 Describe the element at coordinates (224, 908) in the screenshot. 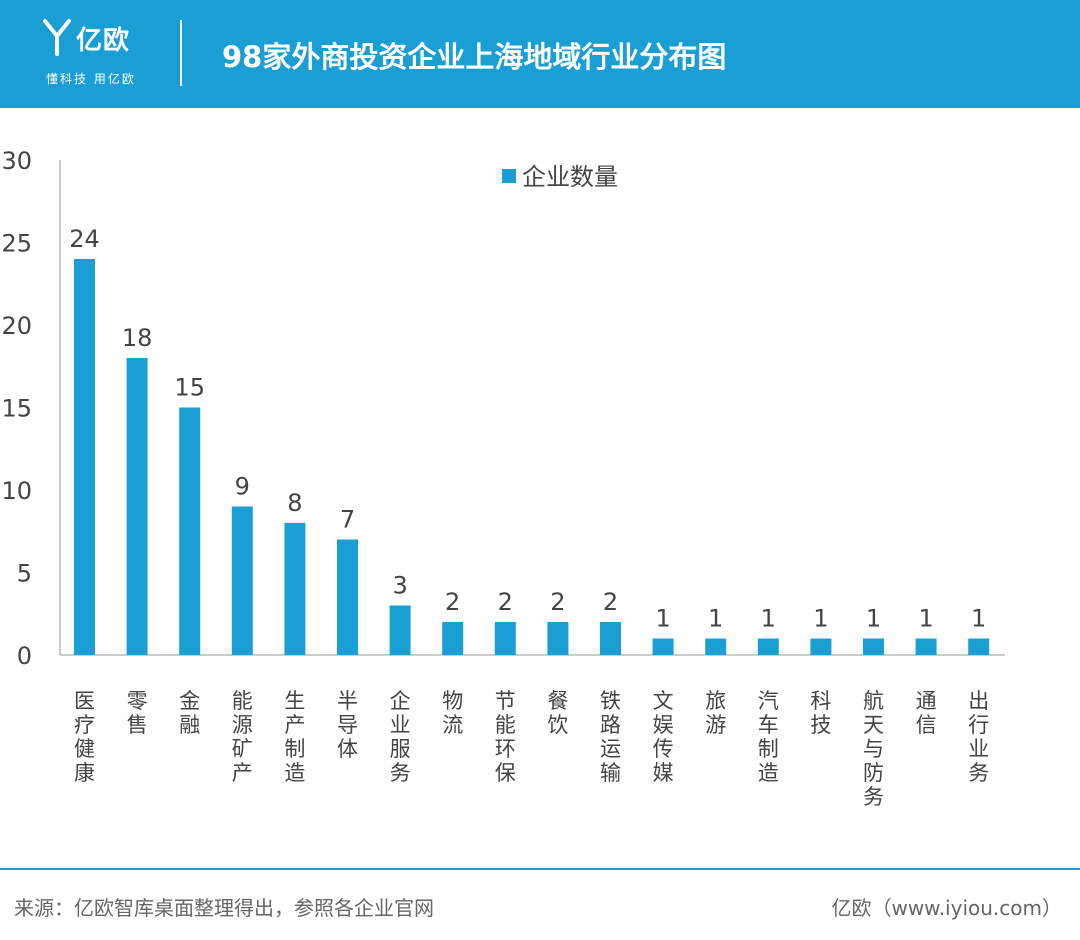

I see `source-note: 来源：亿欧智库桌面整理得出，参照各企业官网` at that location.